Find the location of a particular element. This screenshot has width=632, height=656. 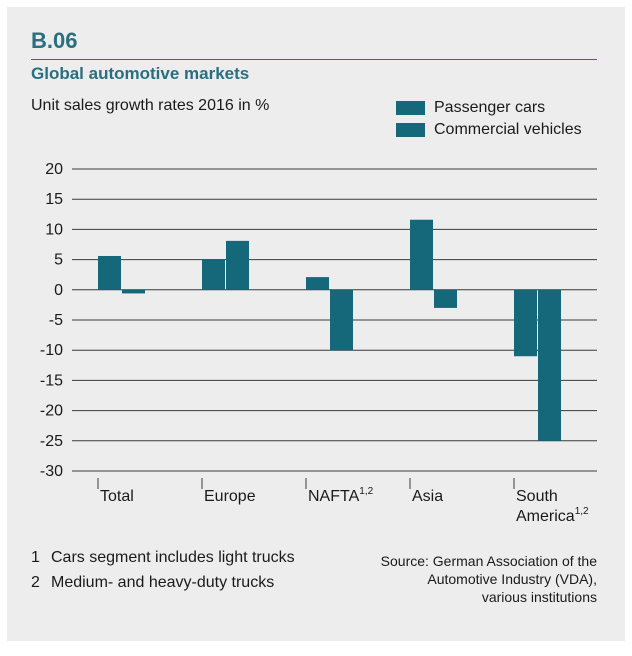

chart-legend: Passenger cars Commercial vehicles is located at coordinates (489, 119).